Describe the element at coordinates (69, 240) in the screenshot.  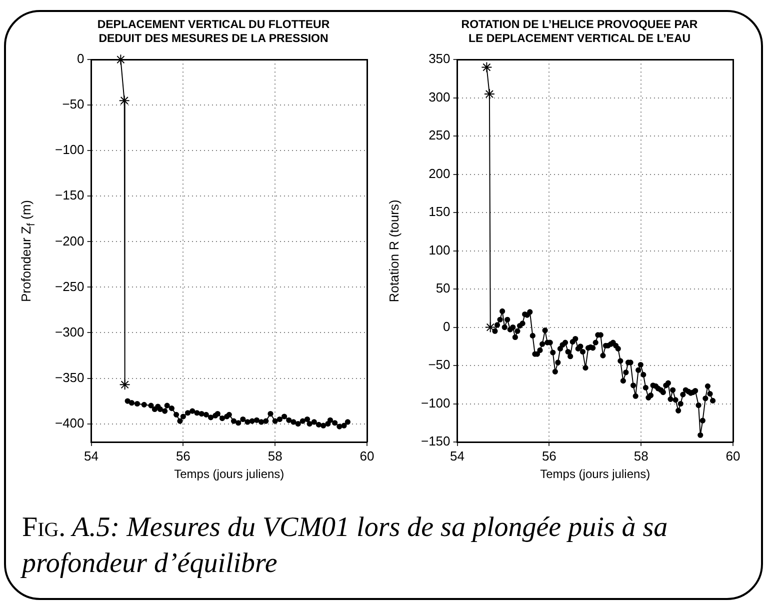
I see `y-tick-label: −200` at that location.